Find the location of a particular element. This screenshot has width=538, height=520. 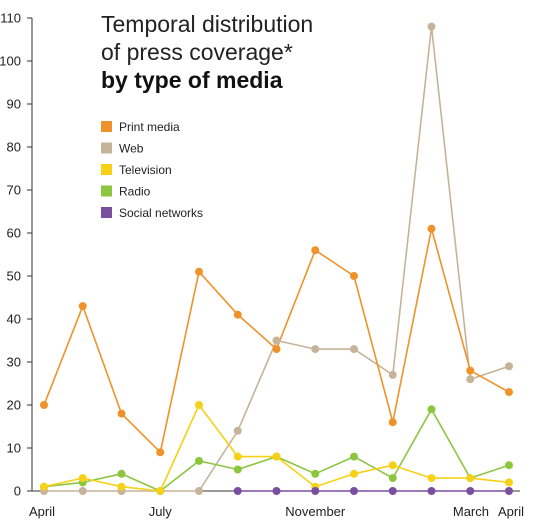

x-tick-label: July is located at coordinates (161, 511).